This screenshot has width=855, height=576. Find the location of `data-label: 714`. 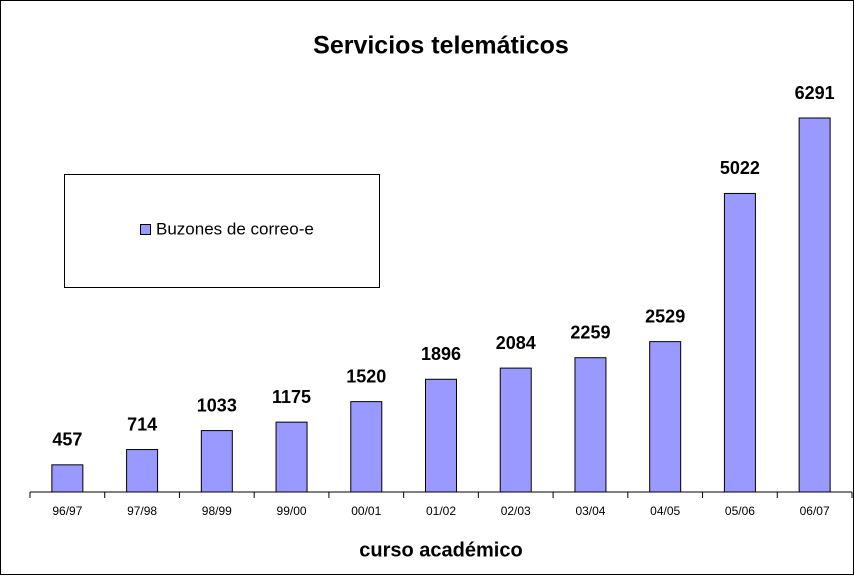

data-label: 714 is located at coordinates (142, 424).